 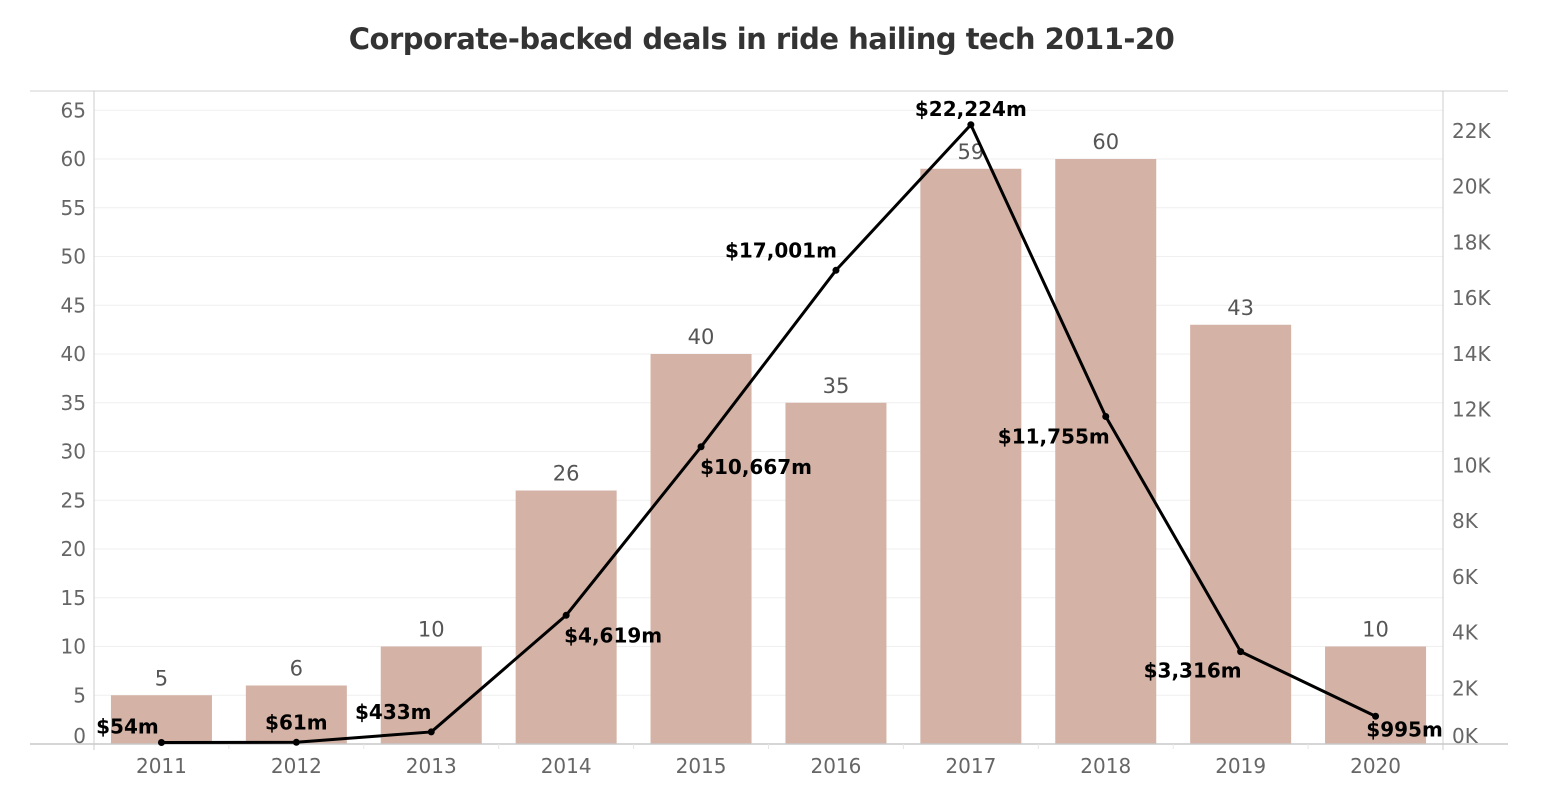 I want to click on funding-value-label: $22,224m, so click(x=971, y=109).